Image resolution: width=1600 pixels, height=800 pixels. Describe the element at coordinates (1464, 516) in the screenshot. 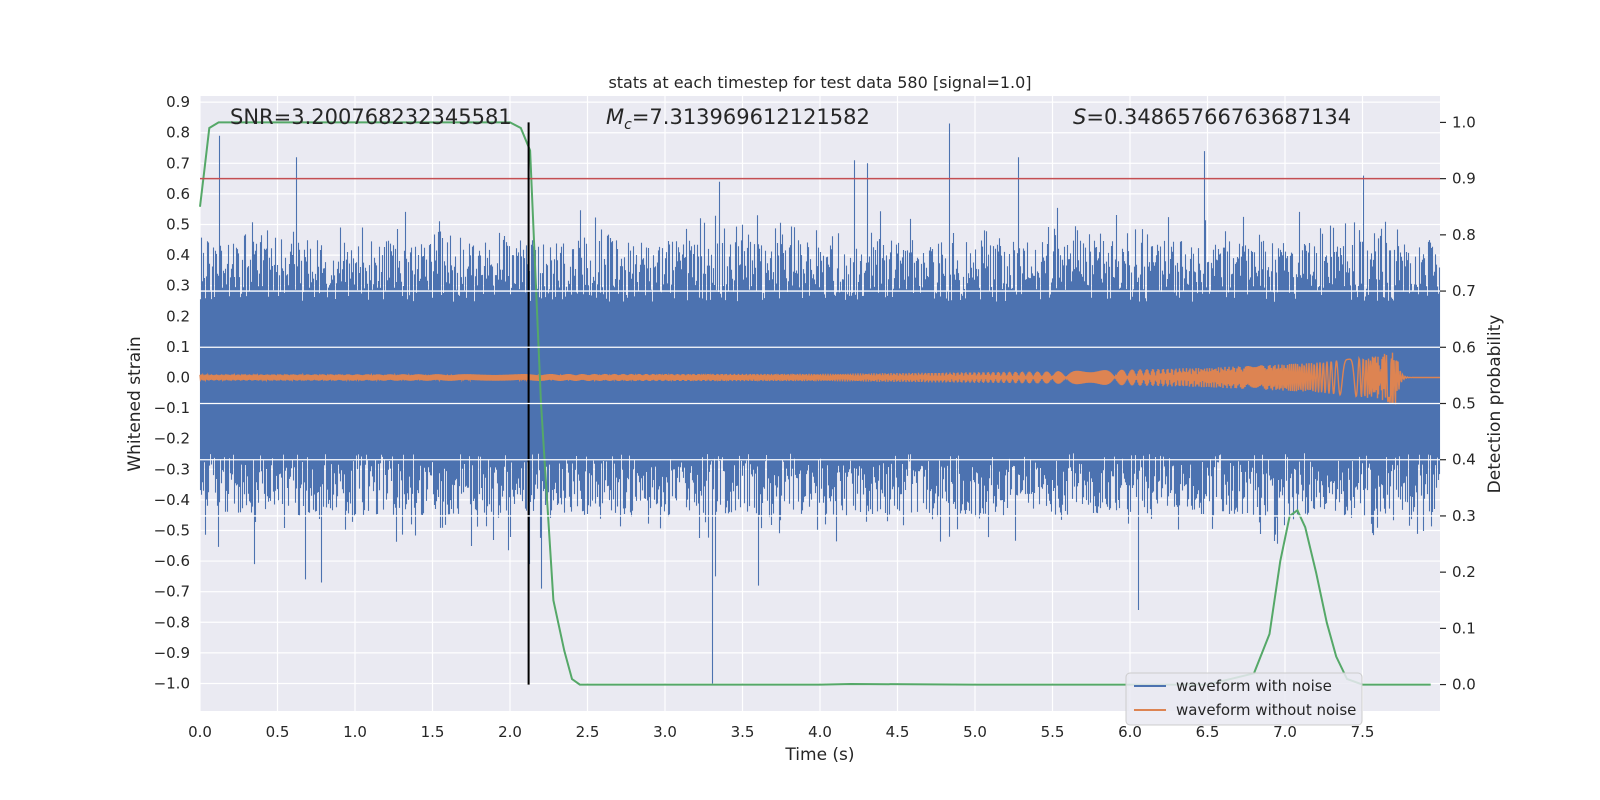

I see `y2-tick-label: 0.3` at that location.